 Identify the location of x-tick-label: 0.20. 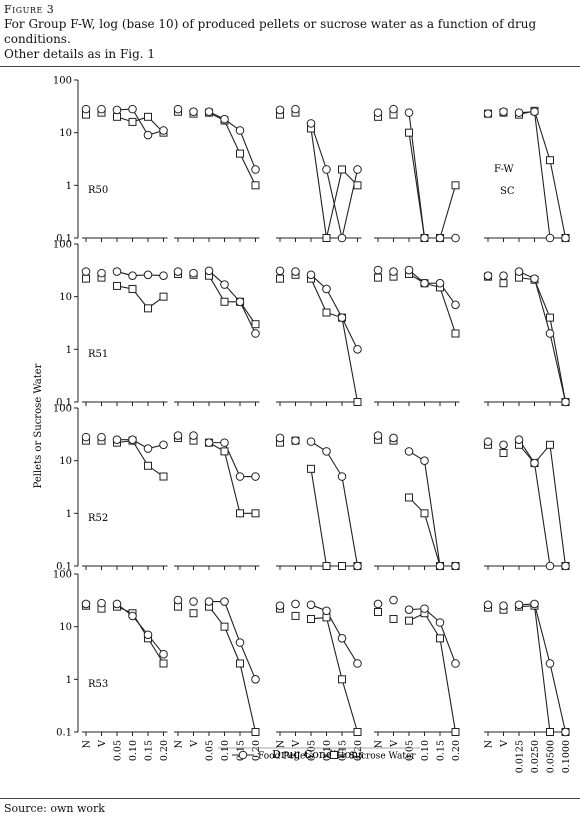
(164, 750).